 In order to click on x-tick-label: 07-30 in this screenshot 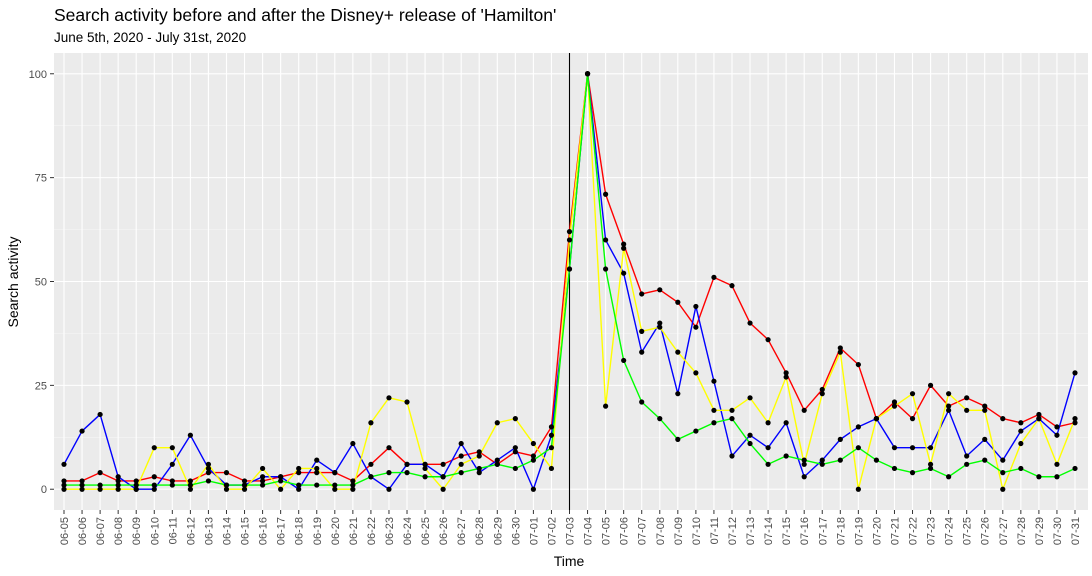, I will do `click(1058, 531)`.